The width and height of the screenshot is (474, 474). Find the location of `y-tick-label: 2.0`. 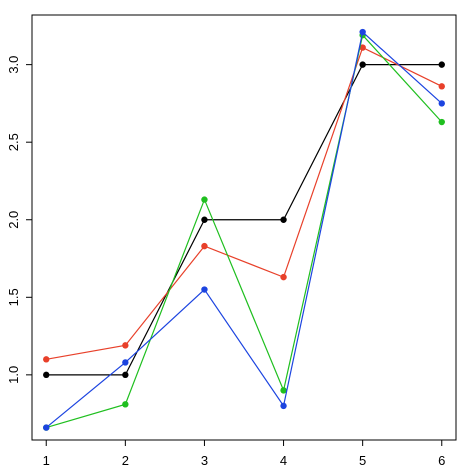

y-tick-label: 2.0 is located at coordinates (13, 220).